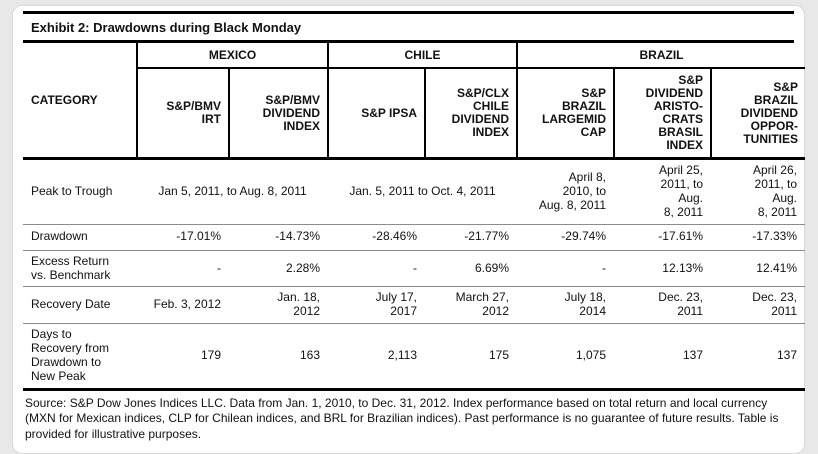  Describe the element at coordinates (183, 269) in the screenshot. I see `cell-excess-0: -` at that location.